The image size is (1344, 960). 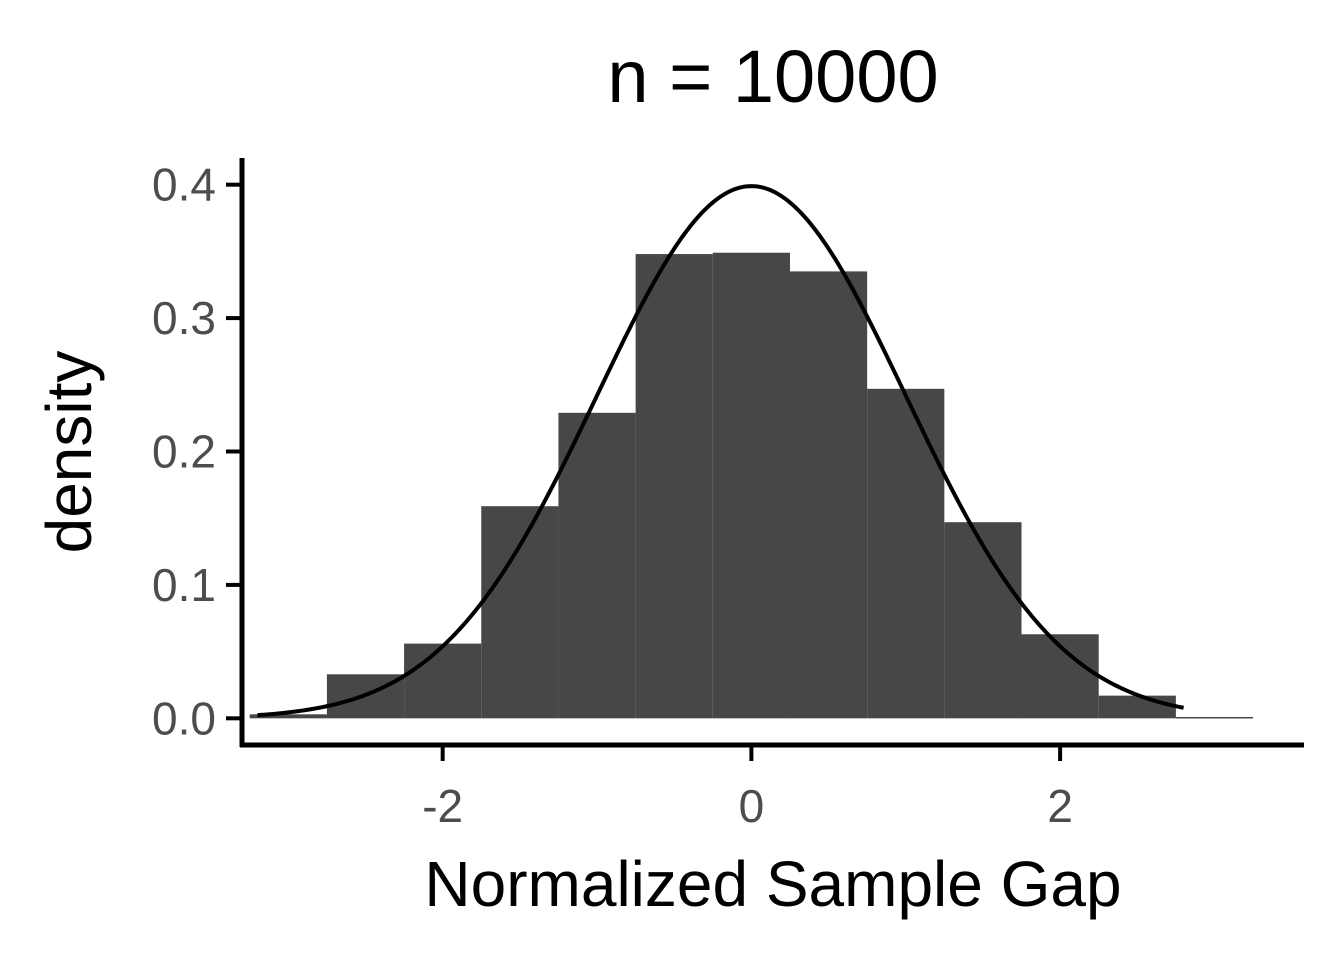 What do you see at coordinates (772, 884) in the screenshot?
I see `x-axis-title: Normalized Sample Gap` at bounding box center [772, 884].